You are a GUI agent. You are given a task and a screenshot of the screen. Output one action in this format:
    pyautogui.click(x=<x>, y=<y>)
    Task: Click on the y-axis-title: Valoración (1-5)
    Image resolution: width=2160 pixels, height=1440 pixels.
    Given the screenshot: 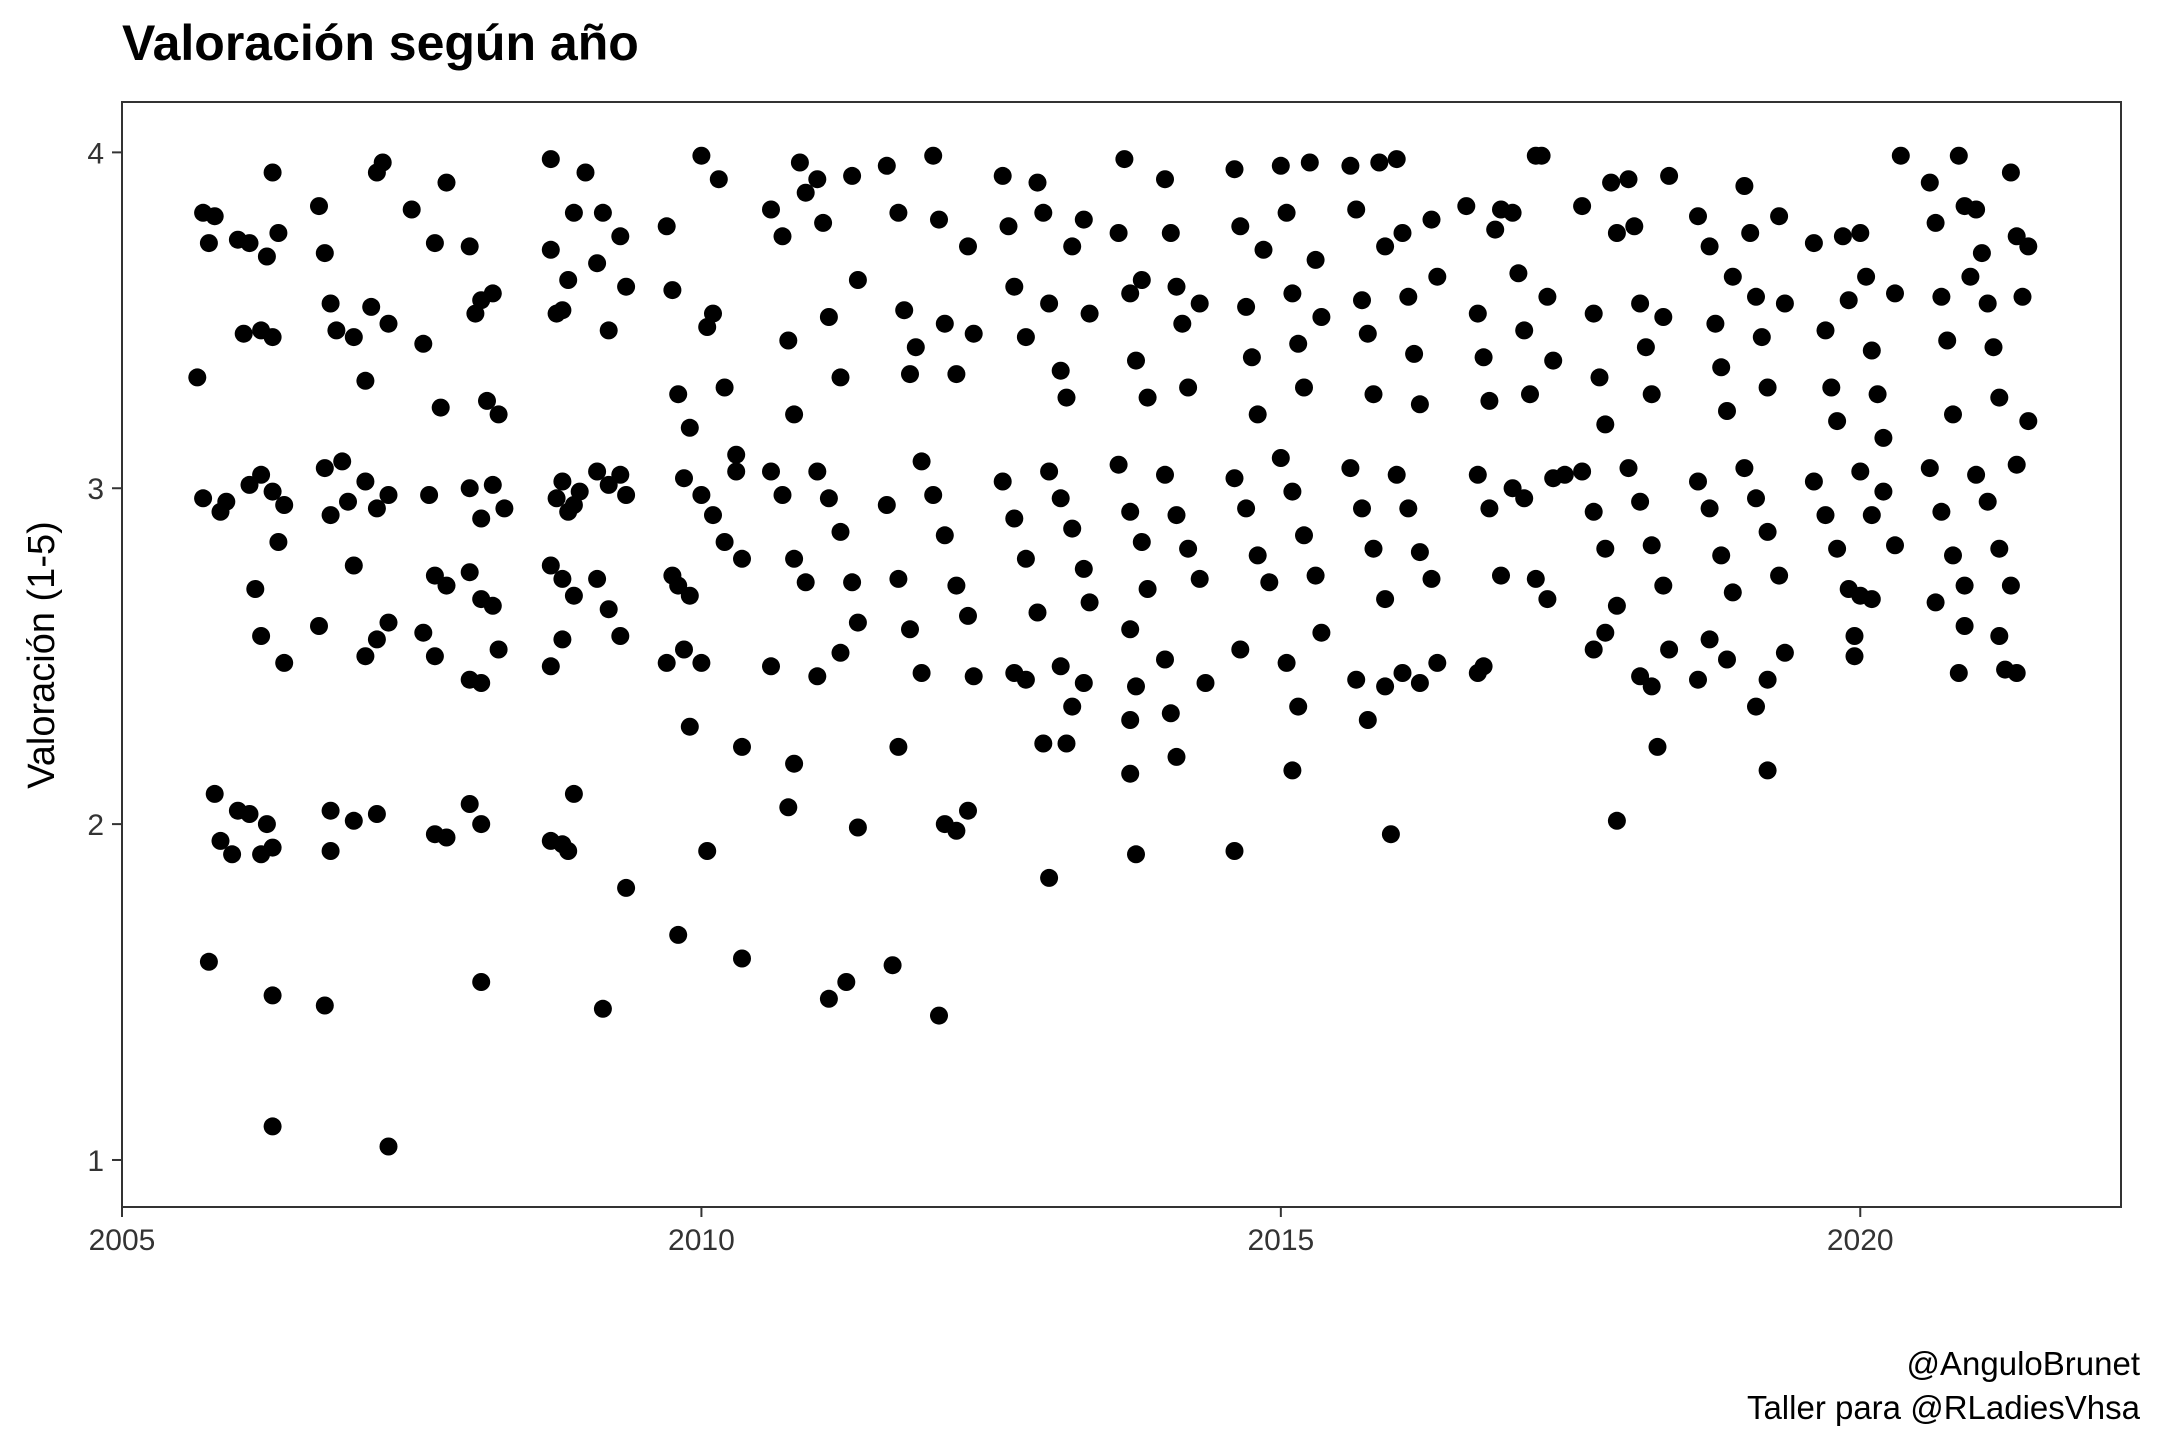 What is the action you would take?
    pyautogui.click(x=42, y=655)
    